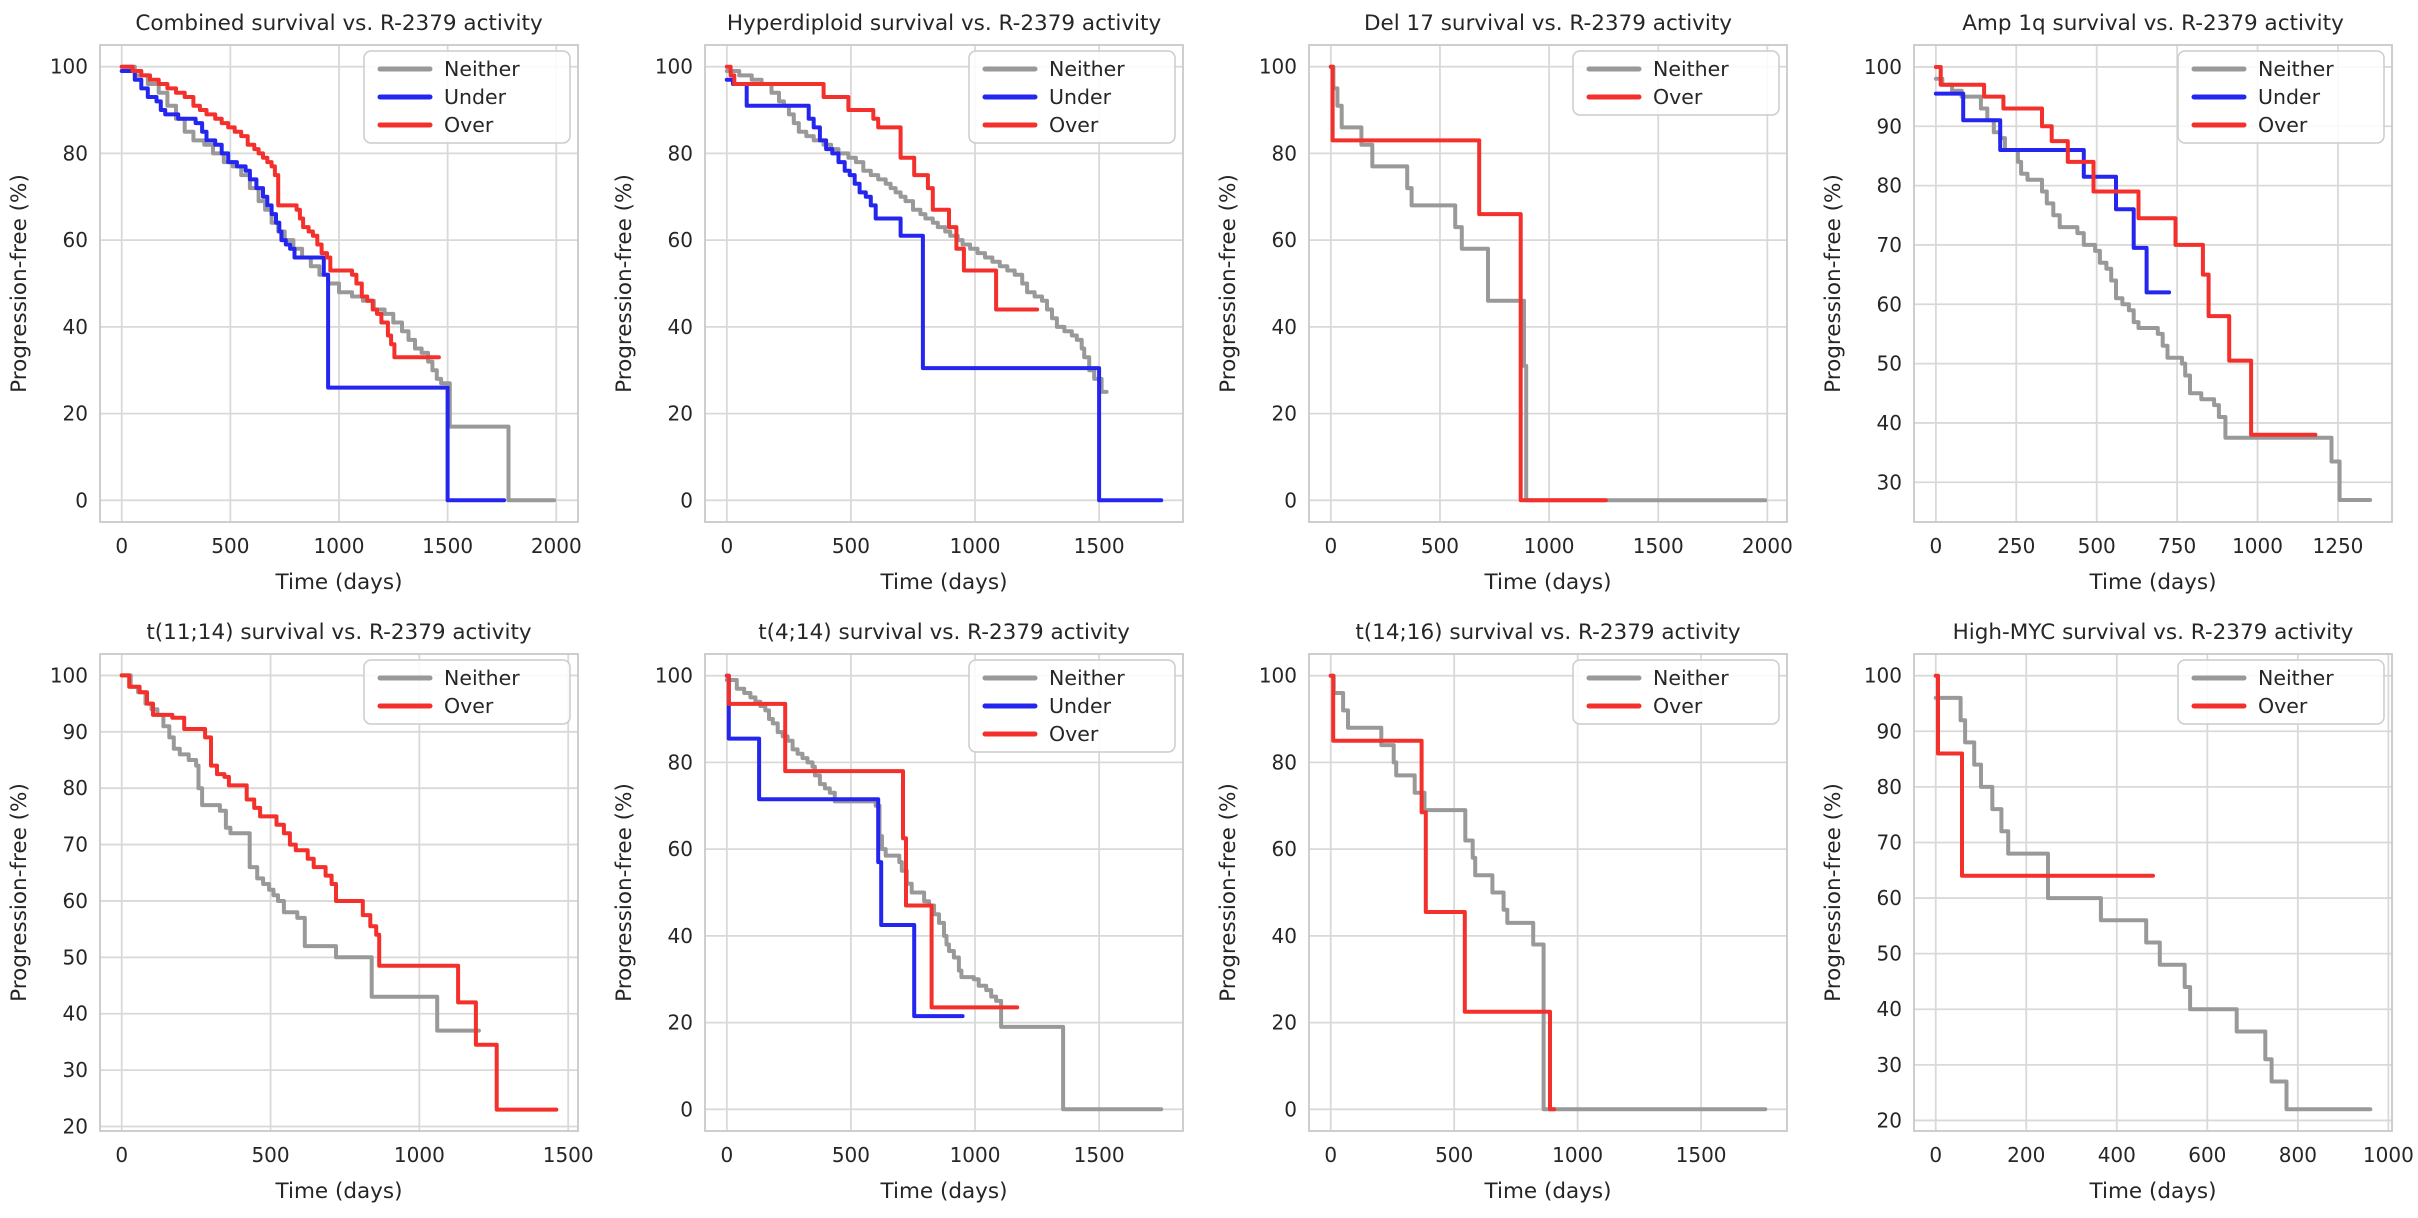 This screenshot has height=1218, width=2418. Describe the element at coordinates (2297, 1155) in the screenshot. I see `x-tick-label: 800` at that location.